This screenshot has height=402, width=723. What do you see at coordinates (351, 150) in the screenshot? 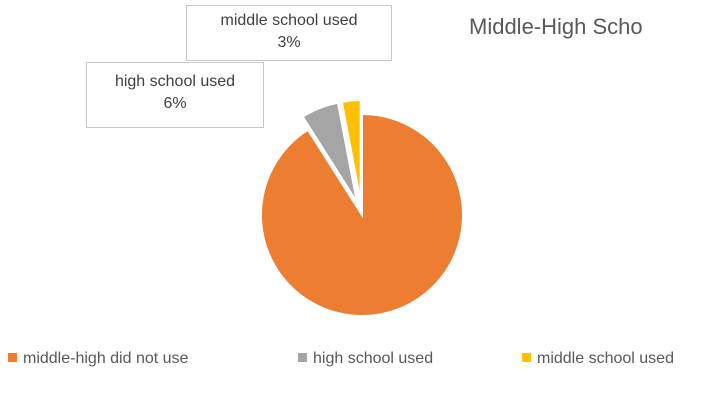
I see `pie-slice-middle-school-used` at bounding box center [351, 150].